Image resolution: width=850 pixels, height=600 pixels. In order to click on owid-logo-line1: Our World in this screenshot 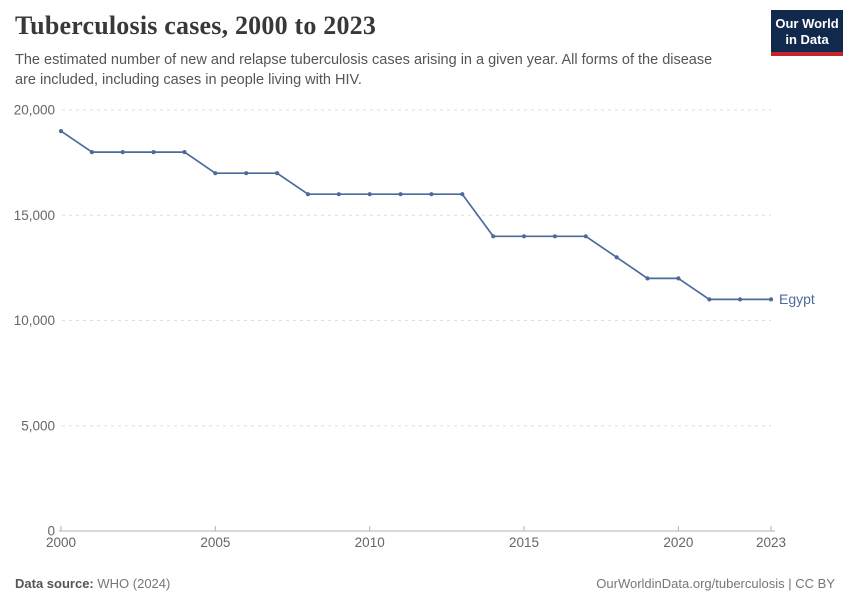, I will do `click(807, 23)`.